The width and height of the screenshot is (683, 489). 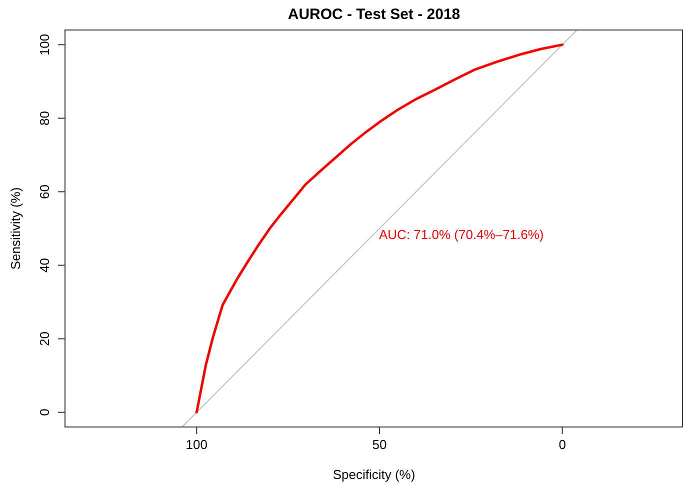 I want to click on y-tick-label: 0, so click(x=44, y=412).